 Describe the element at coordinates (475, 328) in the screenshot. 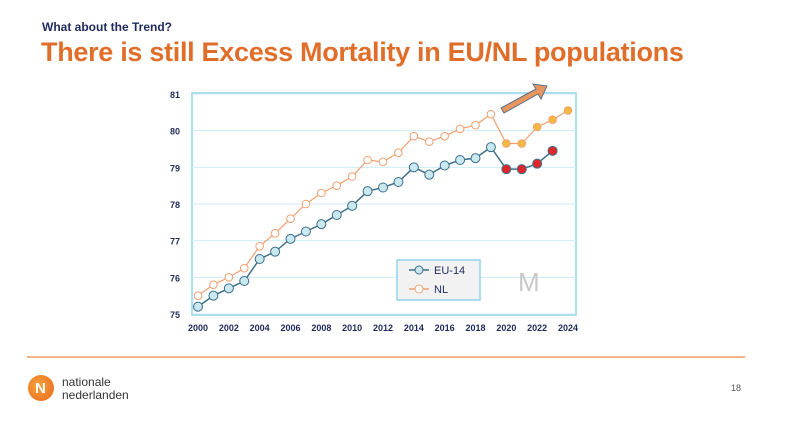

I see `x-tick-label: 2018` at that location.